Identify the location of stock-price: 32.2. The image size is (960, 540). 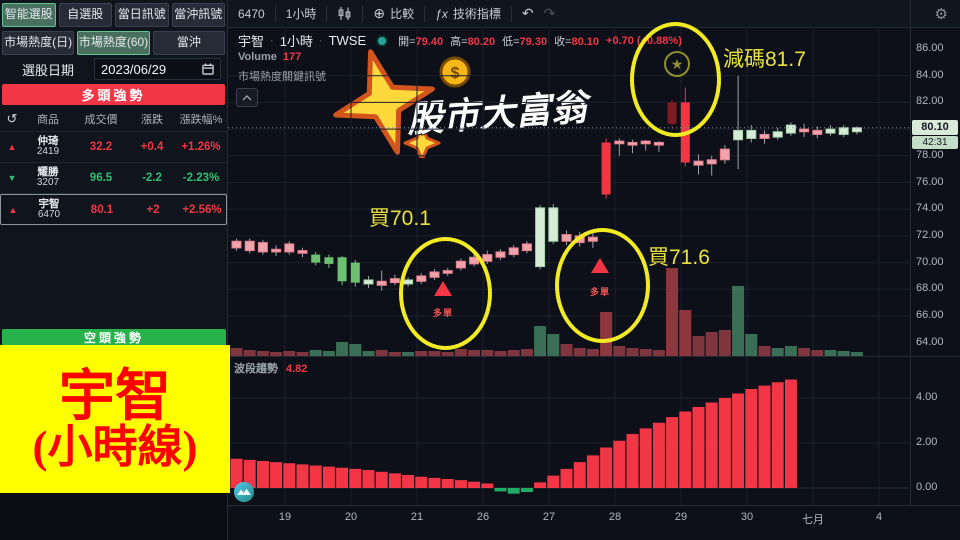
(101, 147).